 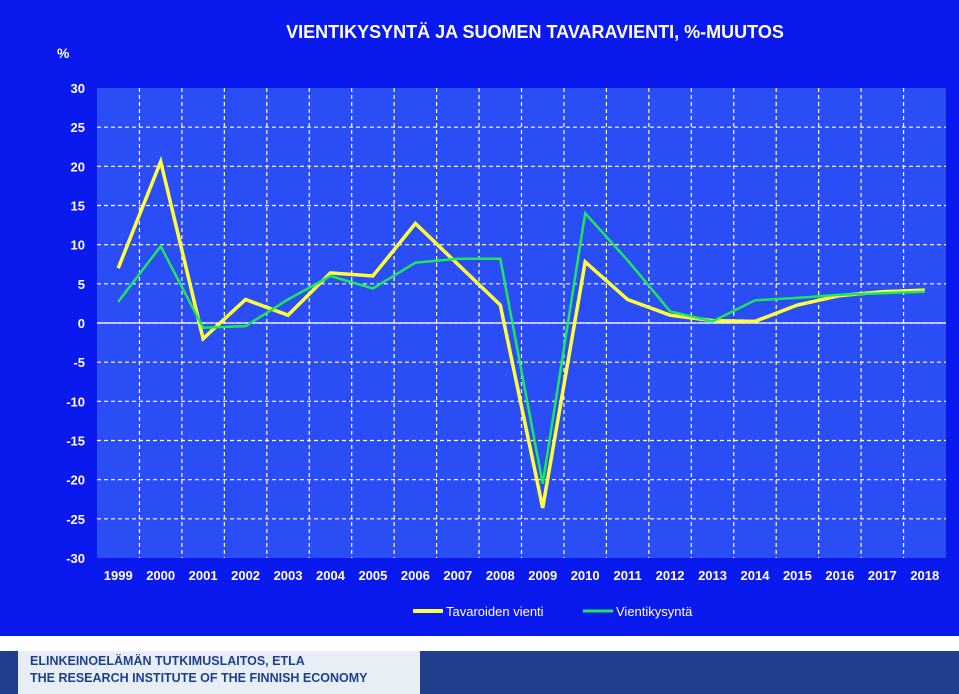 What do you see at coordinates (756, 575) in the screenshot?
I see `x-tick-label: 2014` at bounding box center [756, 575].